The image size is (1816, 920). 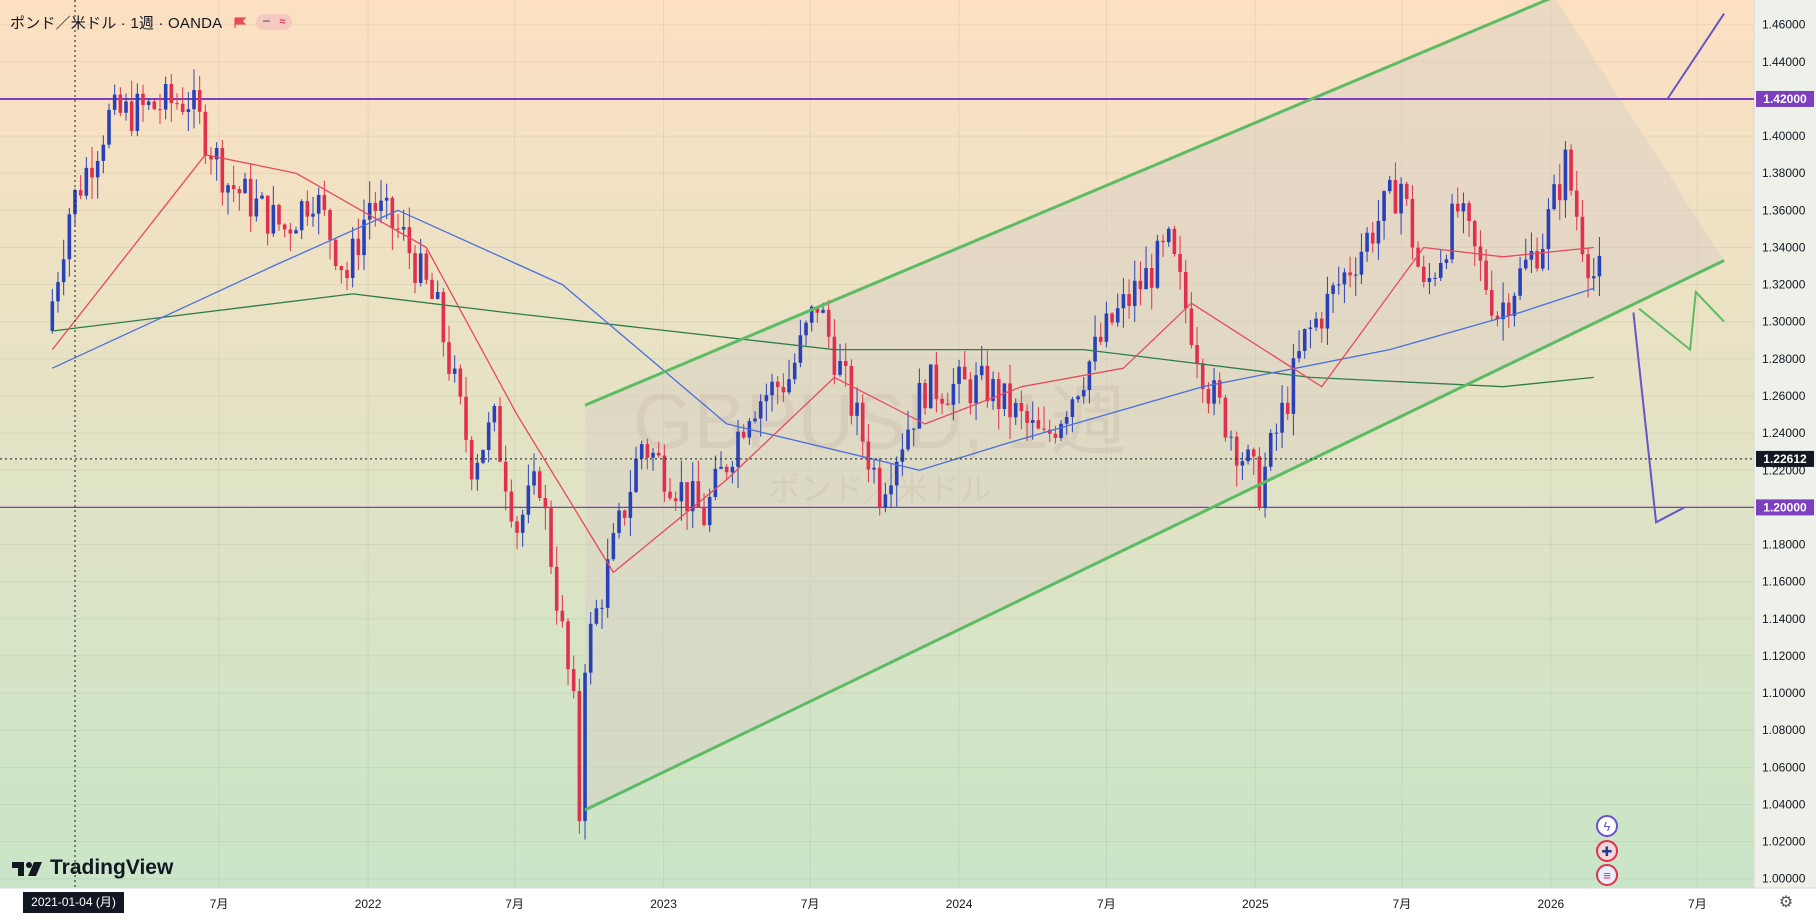 What do you see at coordinates (240, 22) in the screenshot?
I see `flag-icon` at bounding box center [240, 22].